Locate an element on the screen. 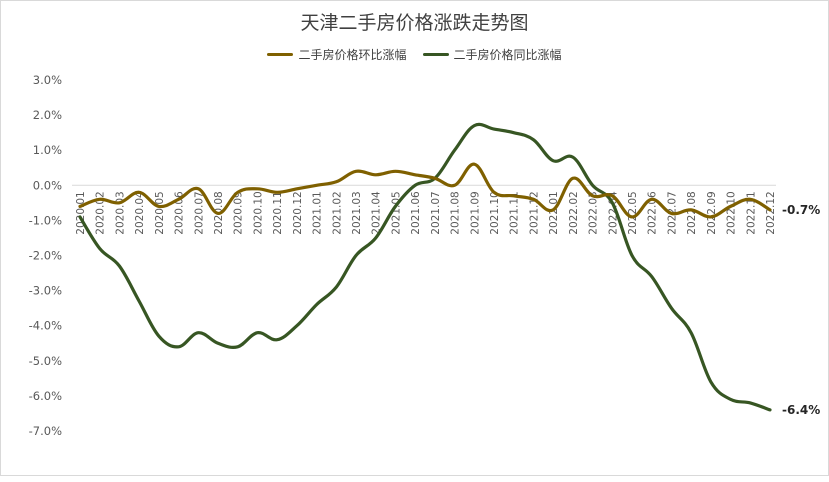  x-tick-label: 2022.02 is located at coordinates (574, 212).